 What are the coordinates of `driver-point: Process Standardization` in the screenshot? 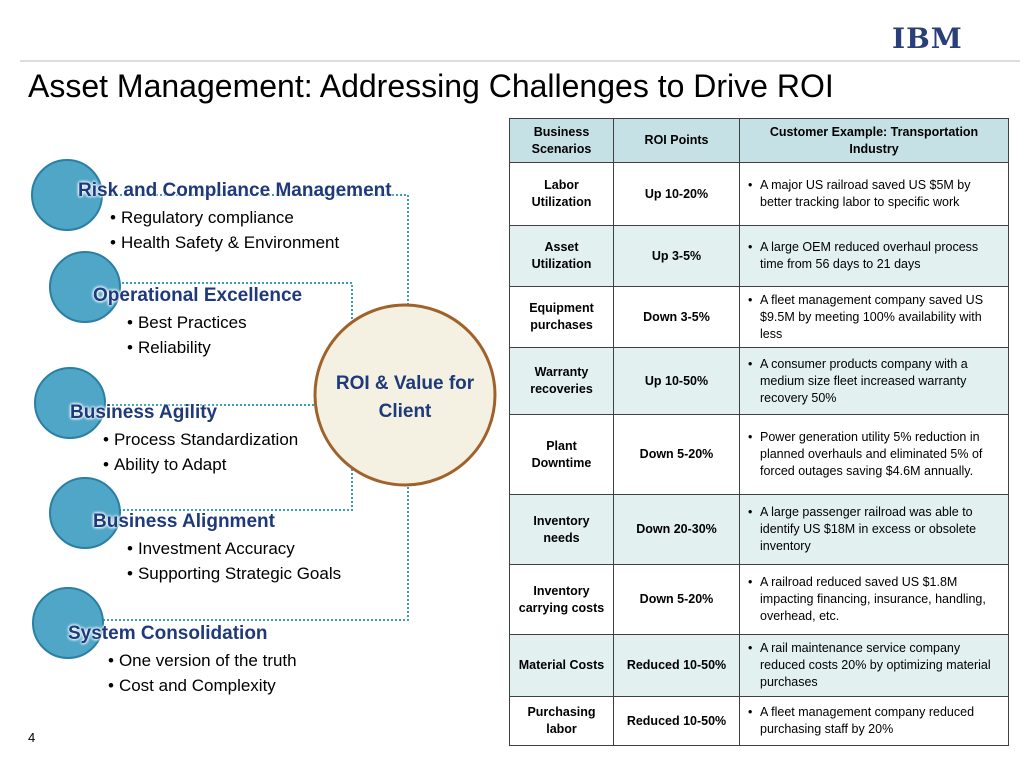 It's located at (200, 440).